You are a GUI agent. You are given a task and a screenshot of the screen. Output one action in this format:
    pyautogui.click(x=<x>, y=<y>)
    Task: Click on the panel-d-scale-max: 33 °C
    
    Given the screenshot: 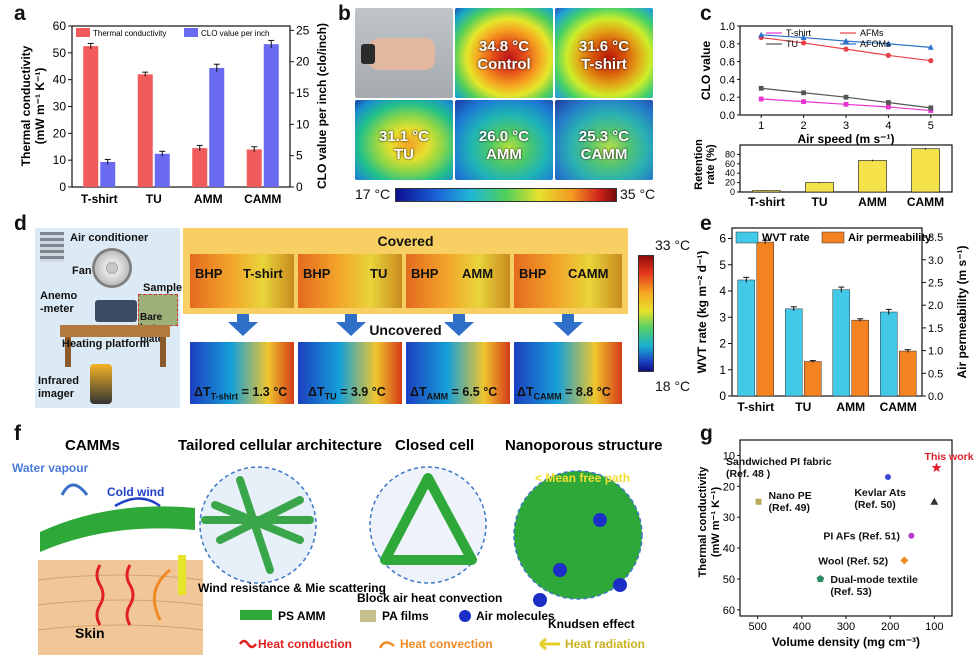 What is the action you would take?
    pyautogui.click(x=673, y=245)
    